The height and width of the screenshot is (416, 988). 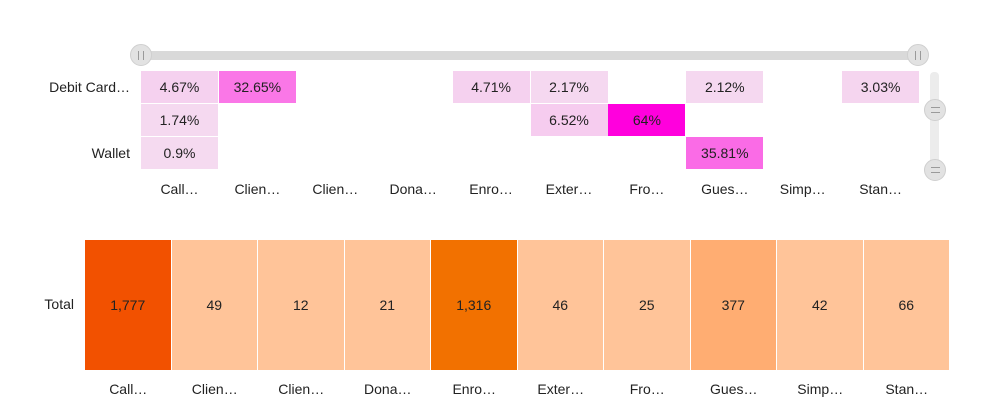 I want to click on heatmap-cell: 2.17%, so click(x=569, y=87).